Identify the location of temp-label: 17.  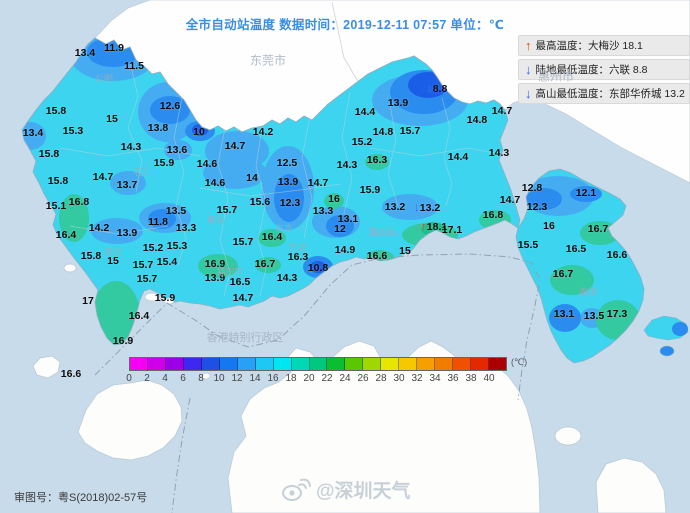
(88, 301).